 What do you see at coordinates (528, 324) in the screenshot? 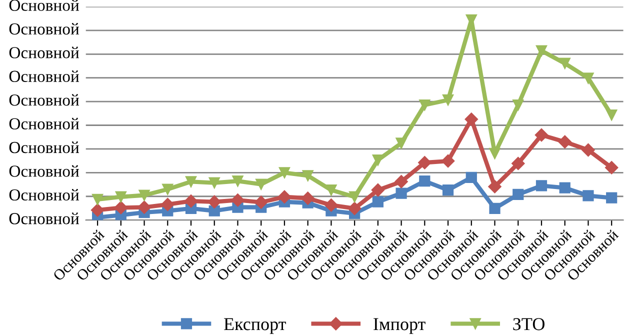
I see `legend-label: ЗТО` at bounding box center [528, 324].